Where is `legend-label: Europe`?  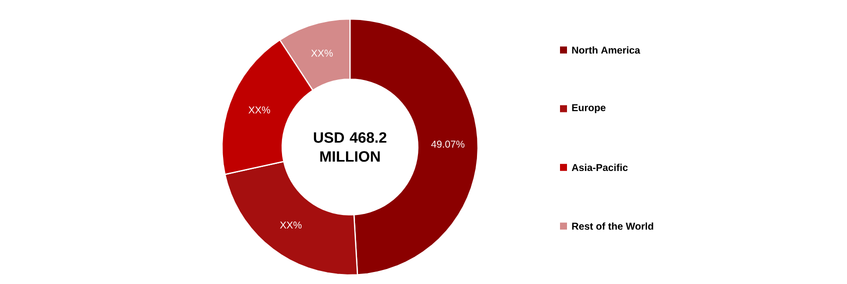
legend-label: Europe is located at coordinates (589, 109).